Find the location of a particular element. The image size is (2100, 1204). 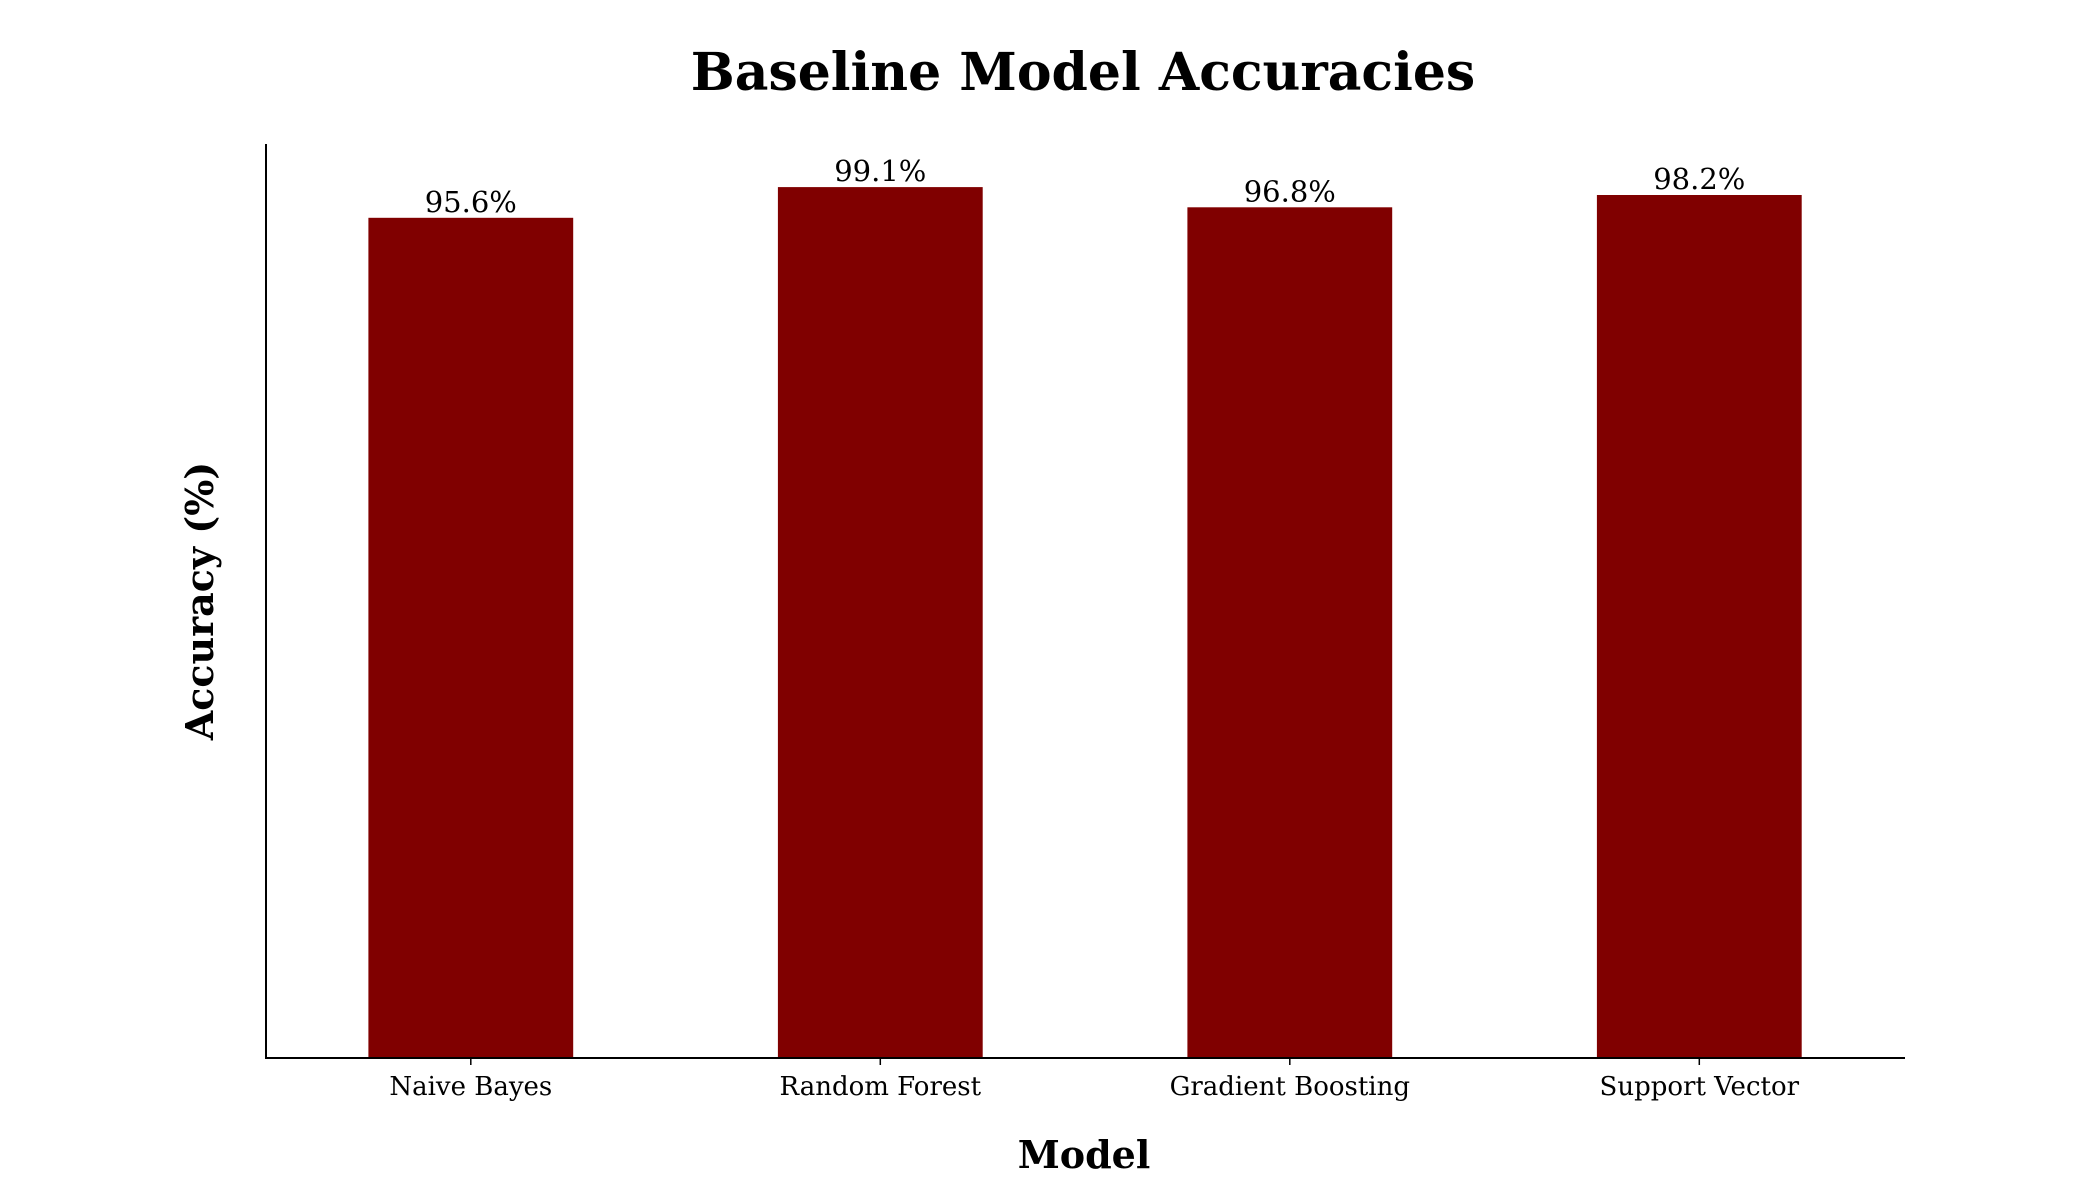

value-label-support-vector: 98.2% is located at coordinates (1699, 179).